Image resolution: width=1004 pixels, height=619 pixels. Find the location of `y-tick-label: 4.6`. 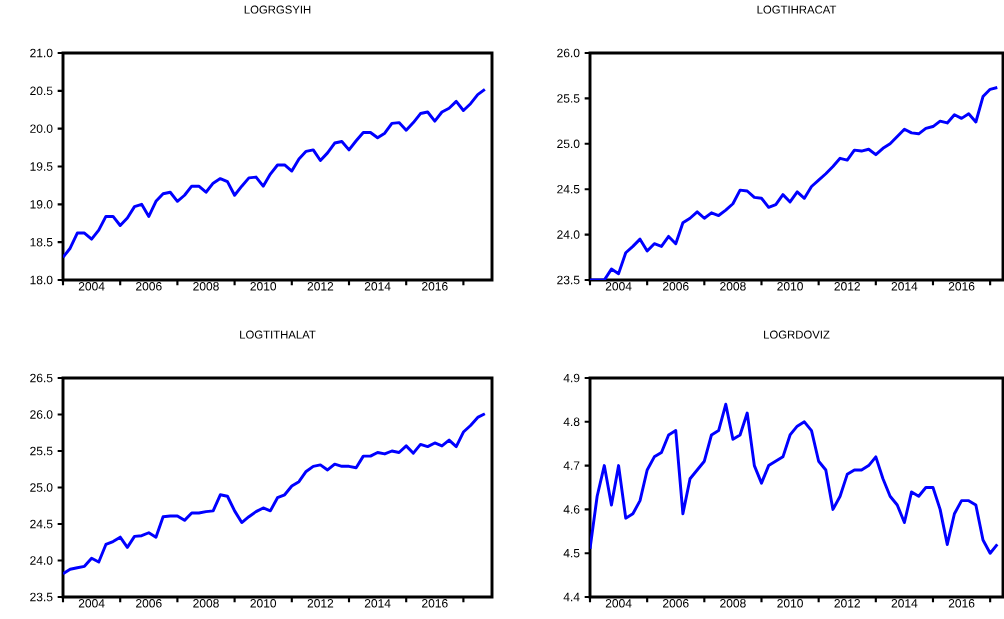

y-tick-label: 4.6 is located at coordinates (571, 509).